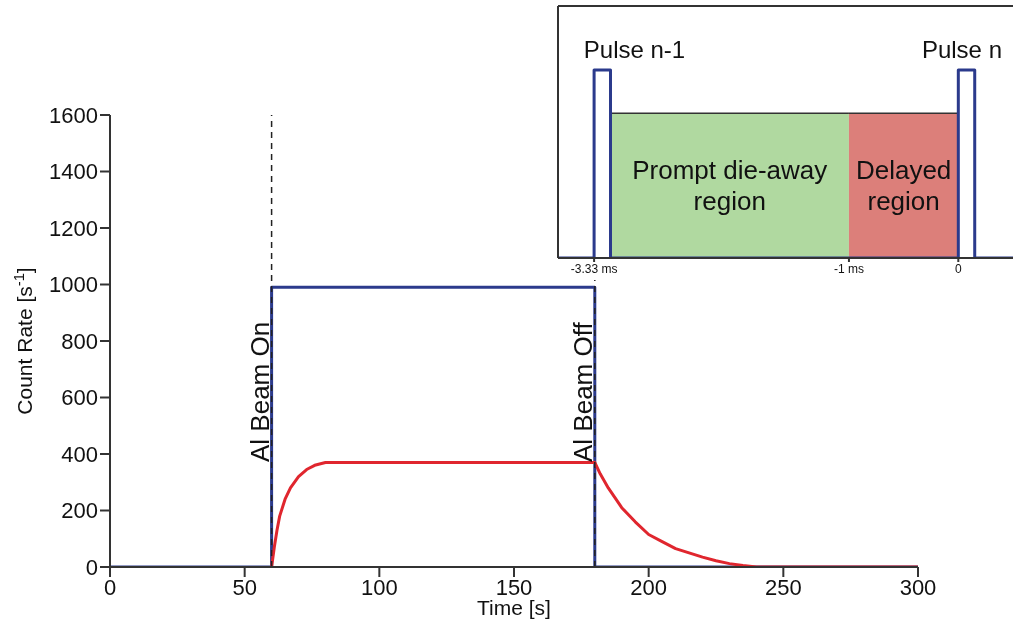 This screenshot has height=623, width=1013. What do you see at coordinates (244, 587) in the screenshot?
I see `x-tick-label: 50` at bounding box center [244, 587].